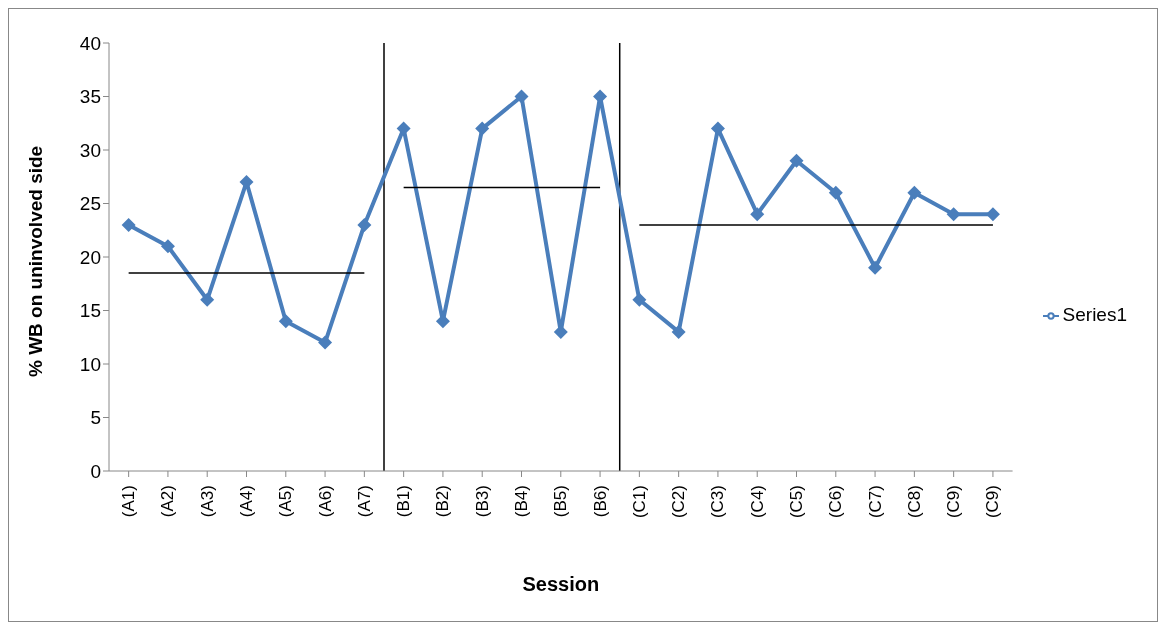 This screenshot has width=1164, height=630. Describe the element at coordinates (90, 257) in the screenshot. I see `y-tick-label: 20` at that location.